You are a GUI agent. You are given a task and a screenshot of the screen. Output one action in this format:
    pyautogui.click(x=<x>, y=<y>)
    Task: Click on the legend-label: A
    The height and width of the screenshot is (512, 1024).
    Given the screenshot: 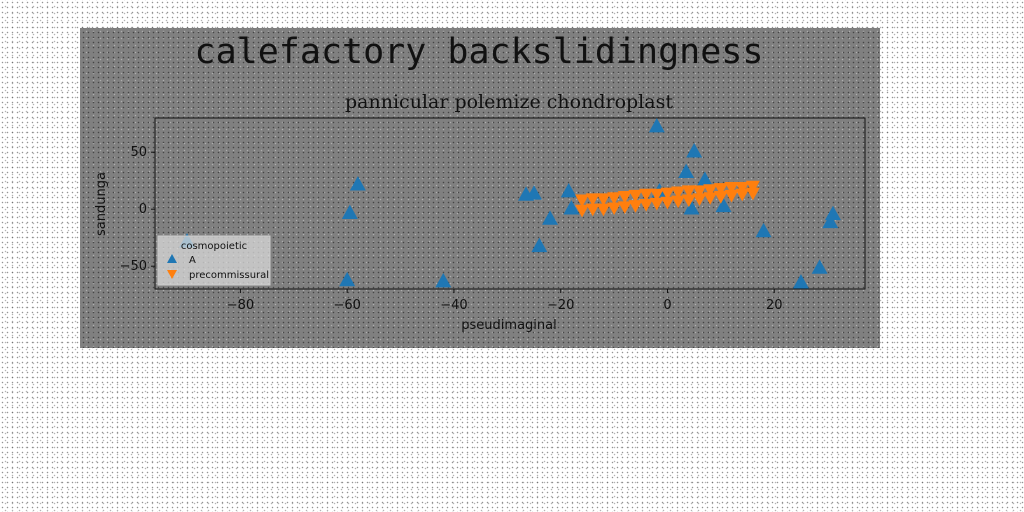 What is the action you would take?
    pyautogui.click(x=192, y=260)
    